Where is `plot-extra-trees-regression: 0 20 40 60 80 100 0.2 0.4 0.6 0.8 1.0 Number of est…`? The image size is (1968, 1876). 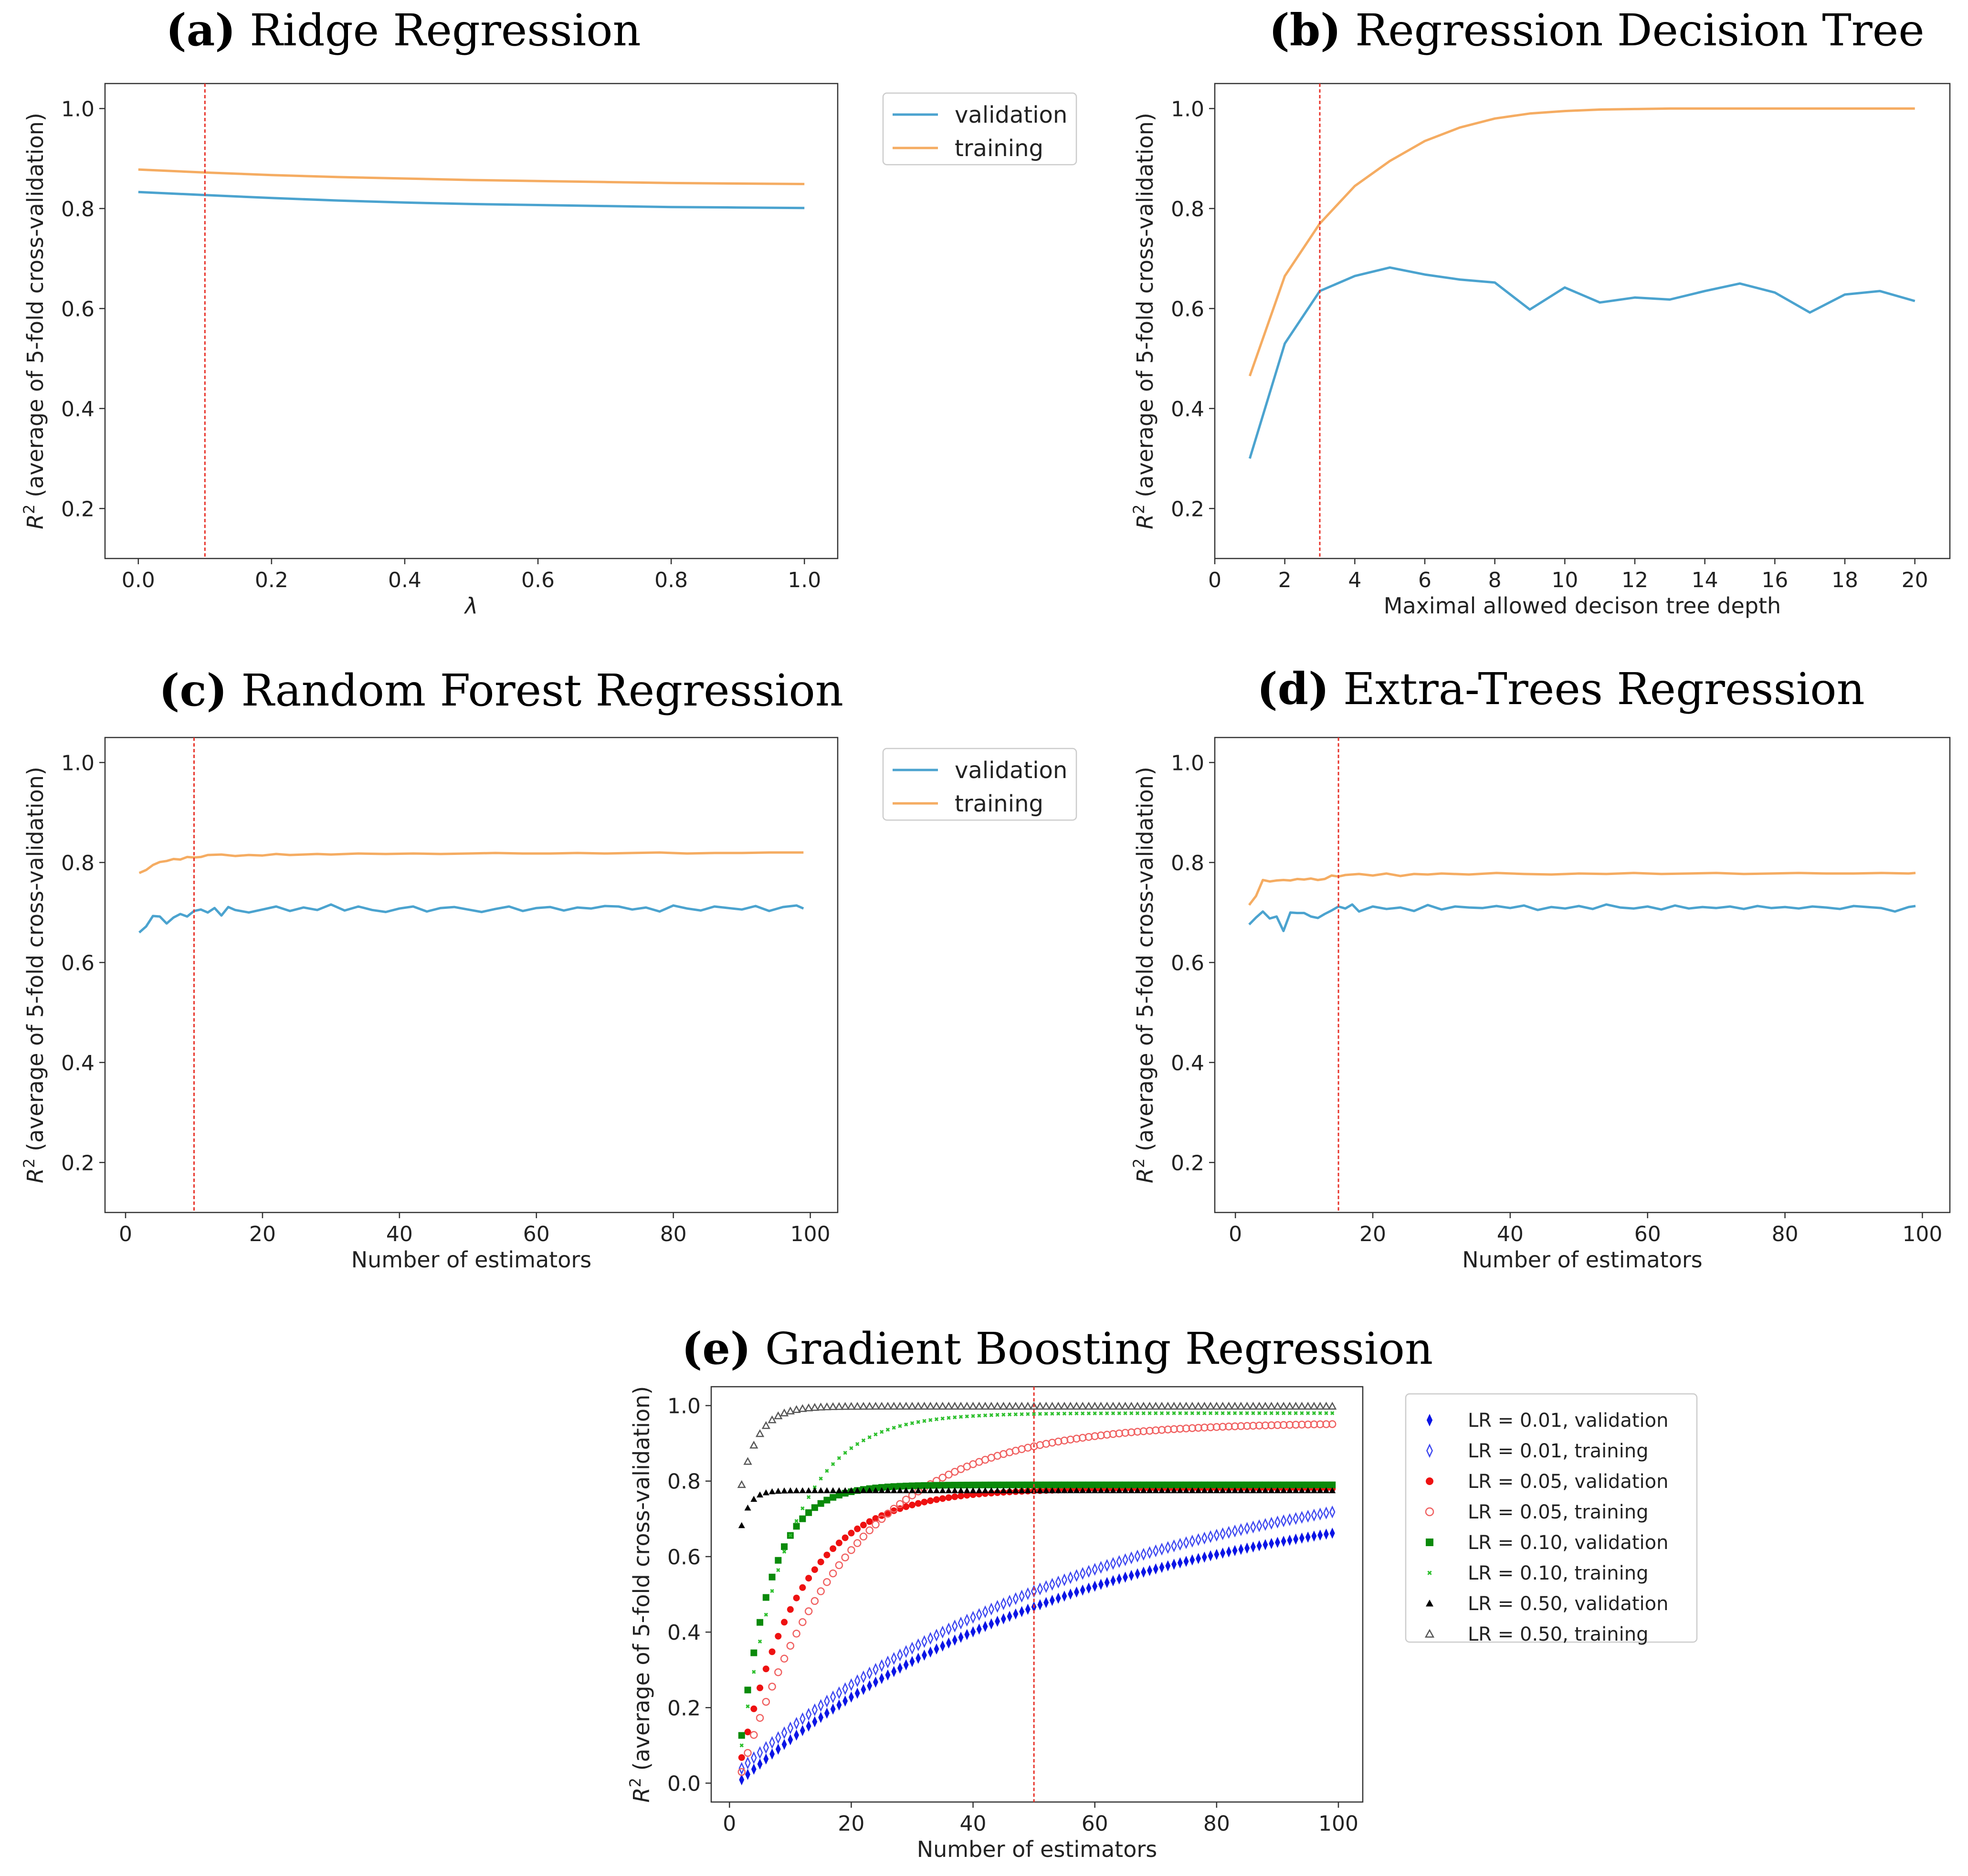
plot-extra-trees-regression: 0 20 40 60 80 100 0.2 0.4 0.6 0.8 1.0 Number of est… is located at coordinates (1541, 1005).